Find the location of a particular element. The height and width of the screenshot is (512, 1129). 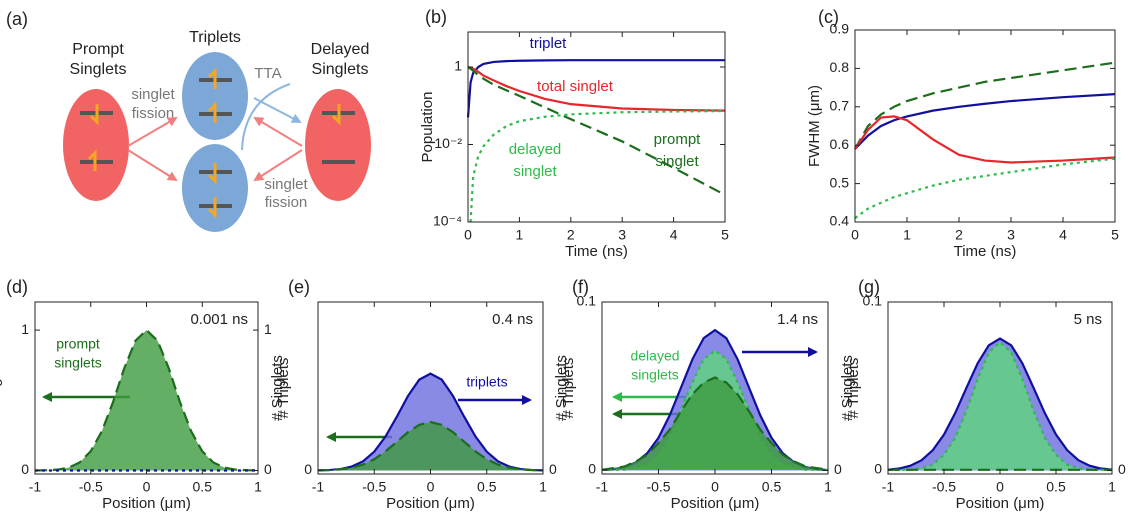

panel-label: (b) is located at coordinates (436, 17).